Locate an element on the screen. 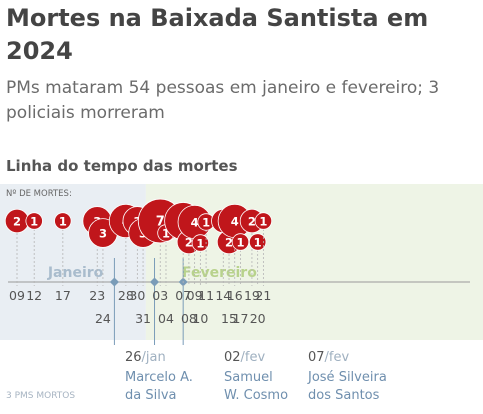 This screenshot has width=483, height=414. date-tick-label: 10 is located at coordinates (200, 318).